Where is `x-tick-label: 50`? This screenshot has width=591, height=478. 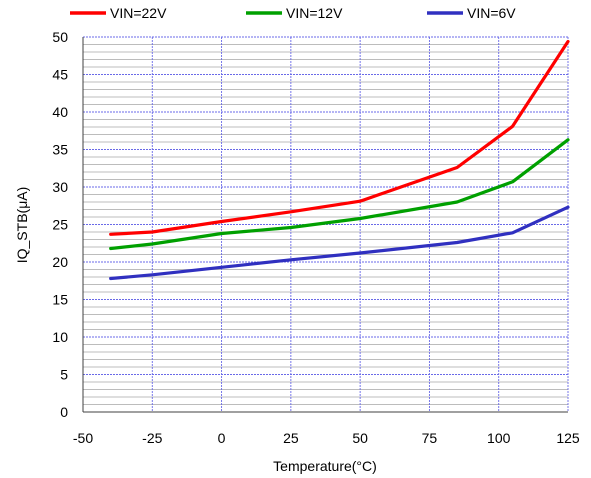
x-tick-label: 50 is located at coordinates (360, 438).